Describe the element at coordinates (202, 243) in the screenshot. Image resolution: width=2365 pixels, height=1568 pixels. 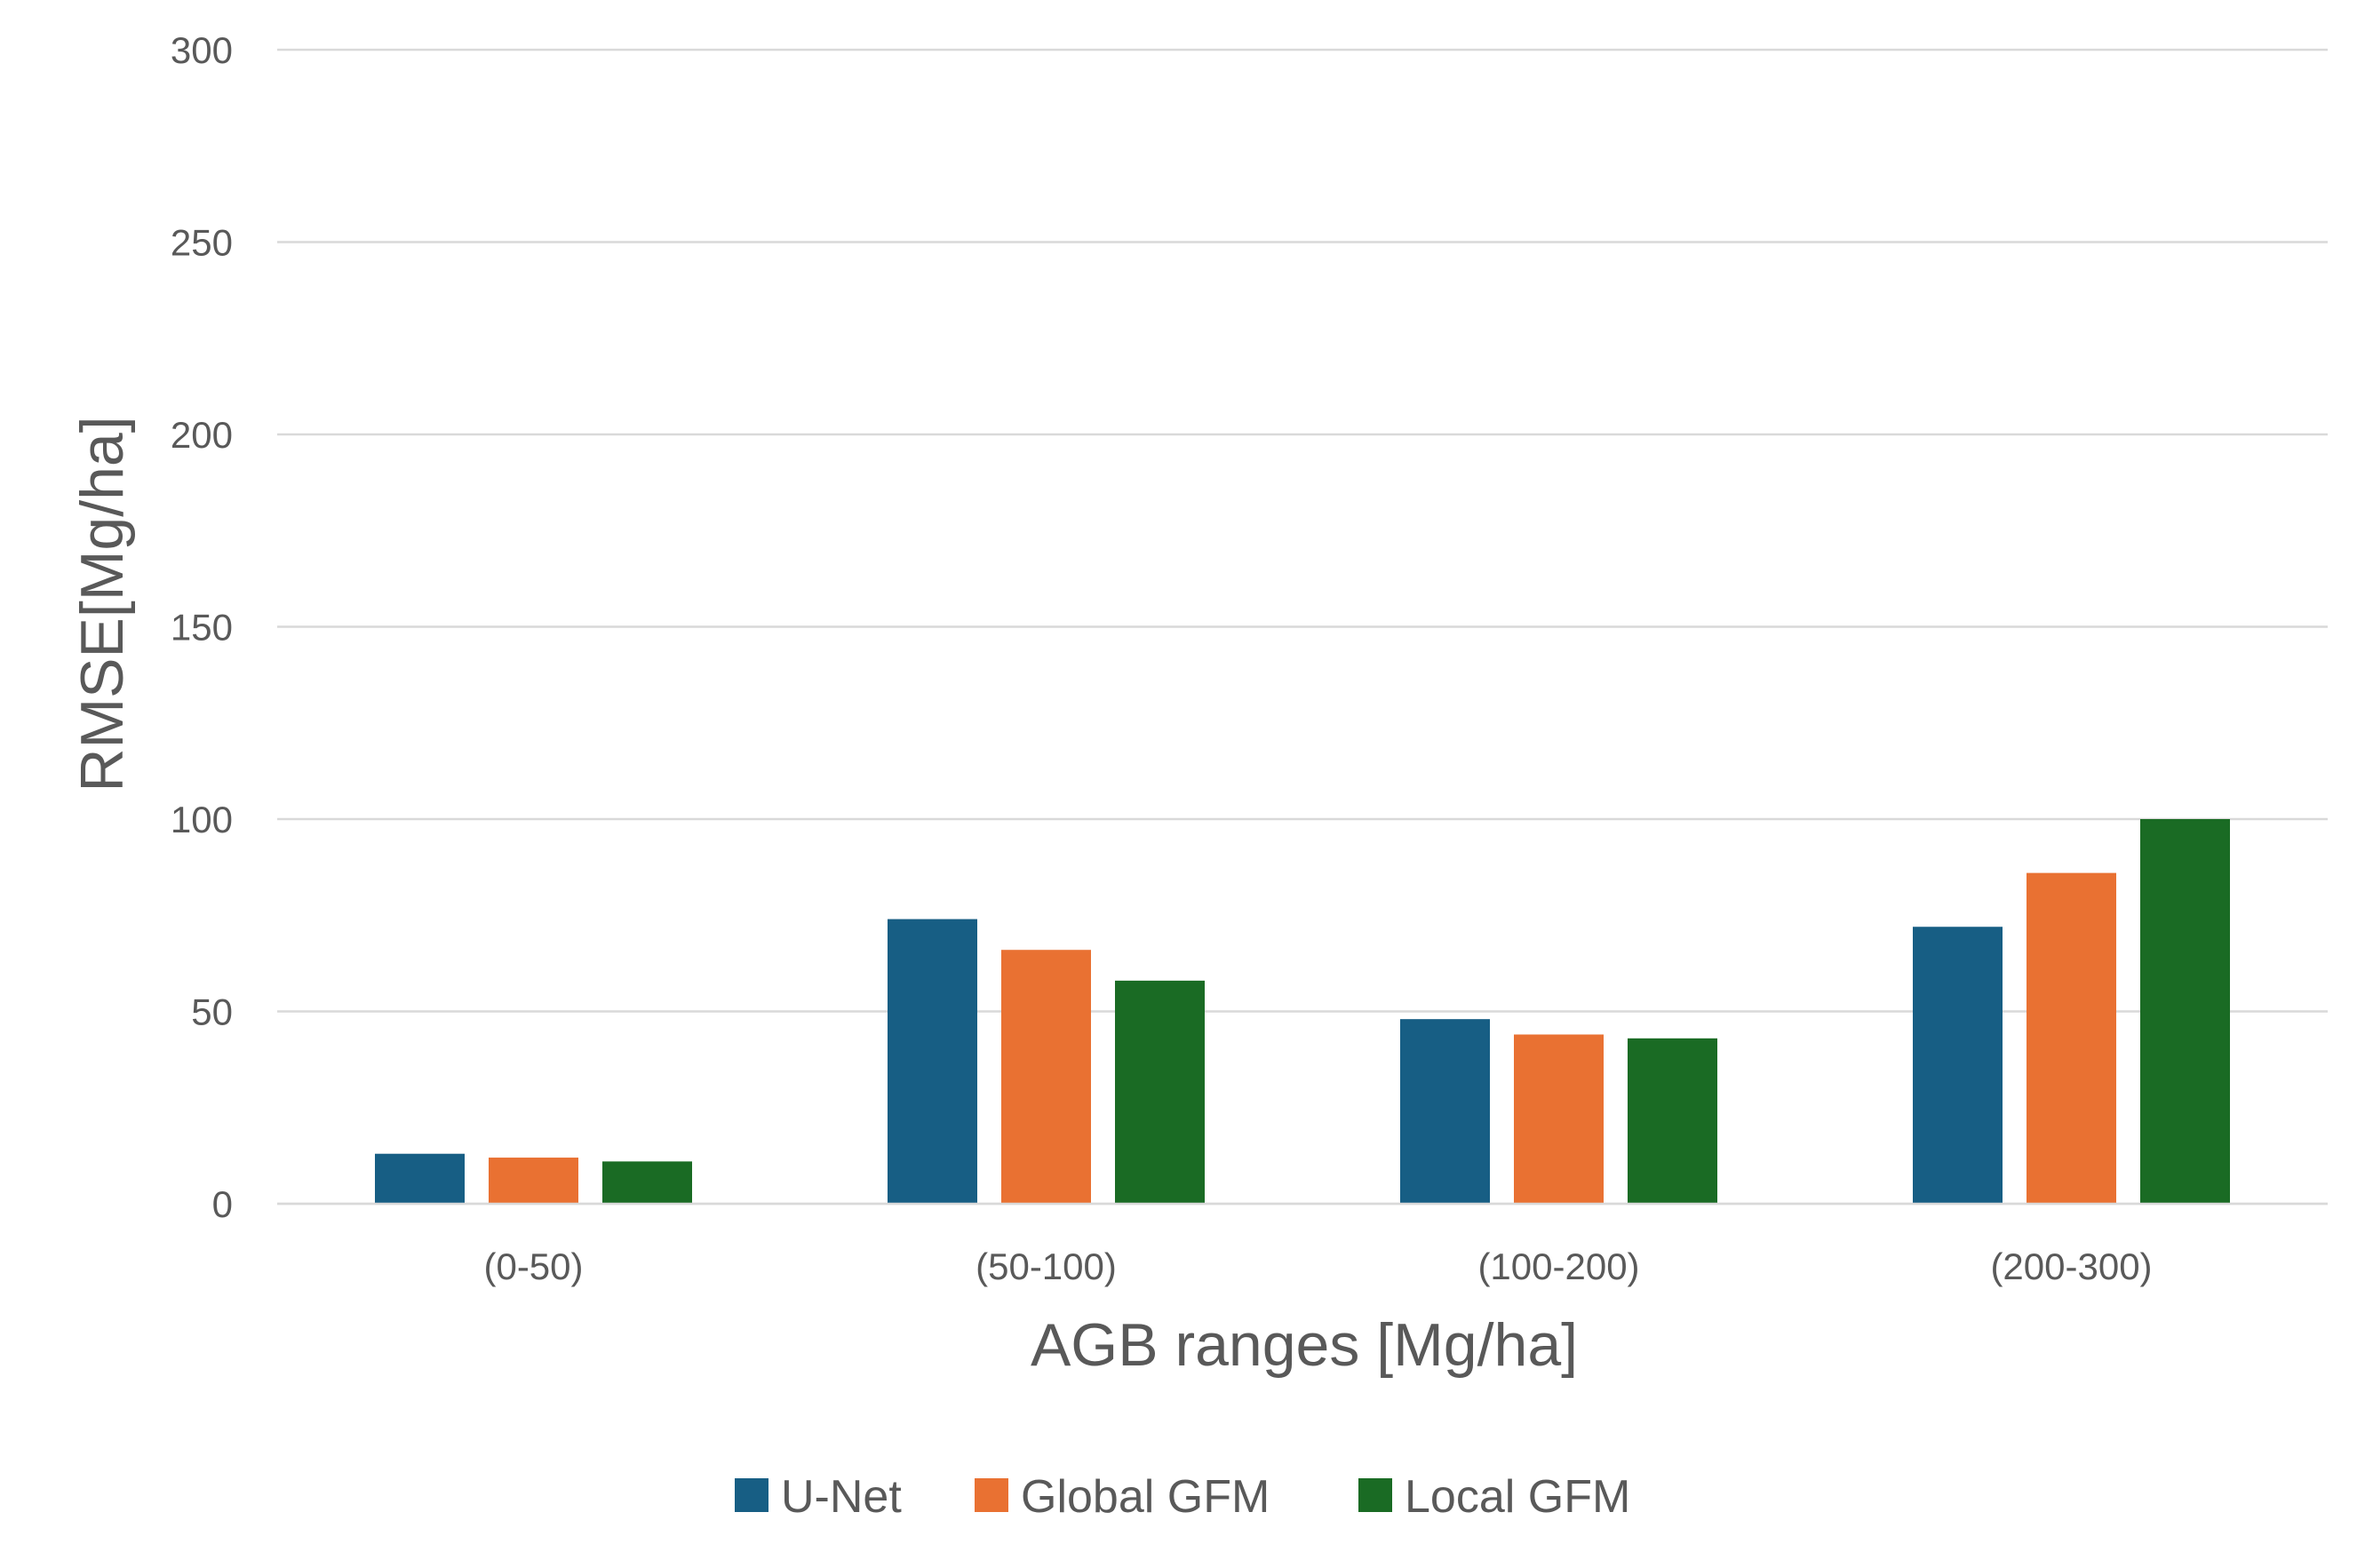
I see `y-tick-label: 250` at that location.